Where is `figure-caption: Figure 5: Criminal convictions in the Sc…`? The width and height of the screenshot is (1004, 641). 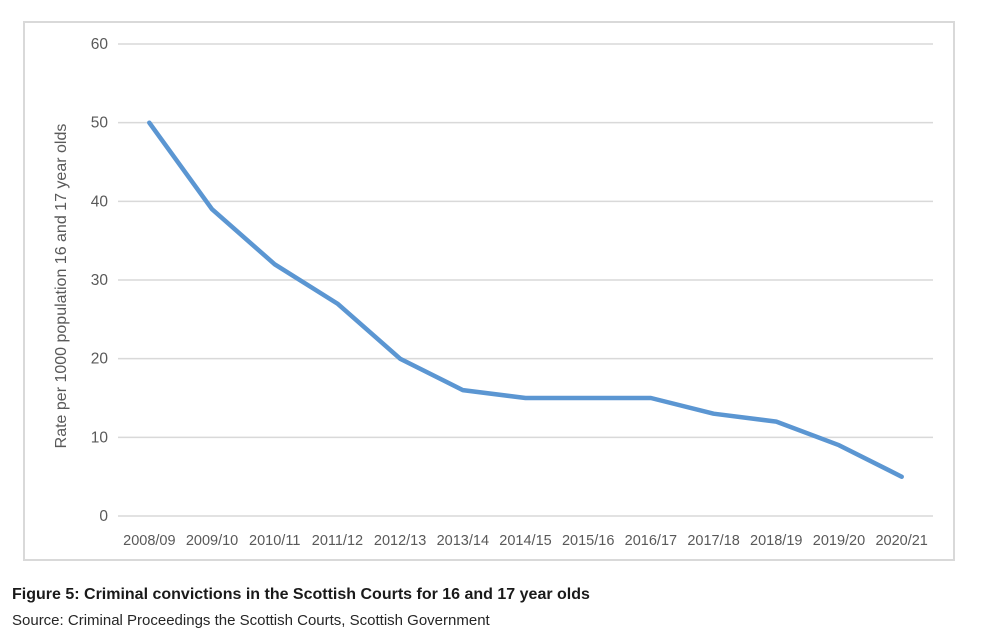
figure-caption: Figure 5: Criminal convictions in the Sc… is located at coordinates (301, 594).